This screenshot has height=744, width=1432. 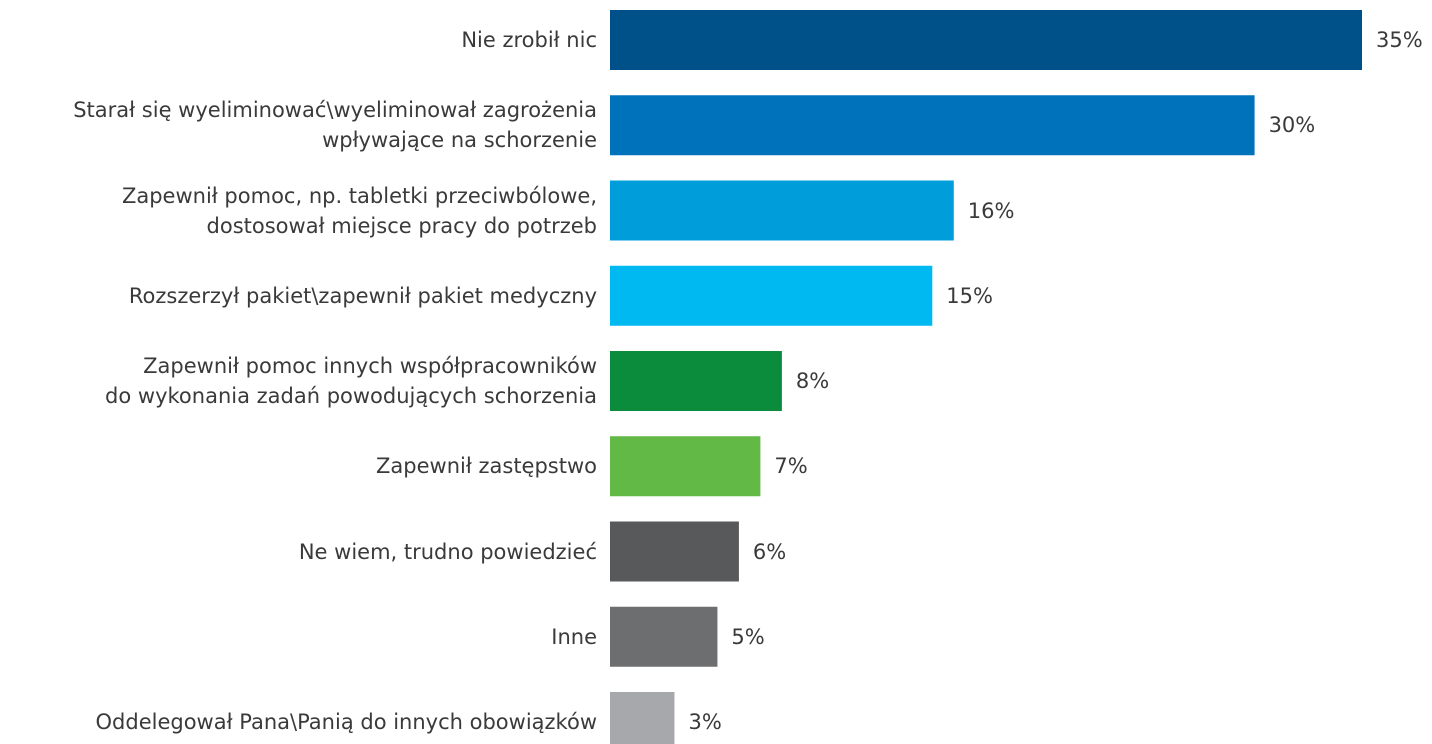 What do you see at coordinates (705, 722) in the screenshot?
I see `value-label: 3%` at bounding box center [705, 722].